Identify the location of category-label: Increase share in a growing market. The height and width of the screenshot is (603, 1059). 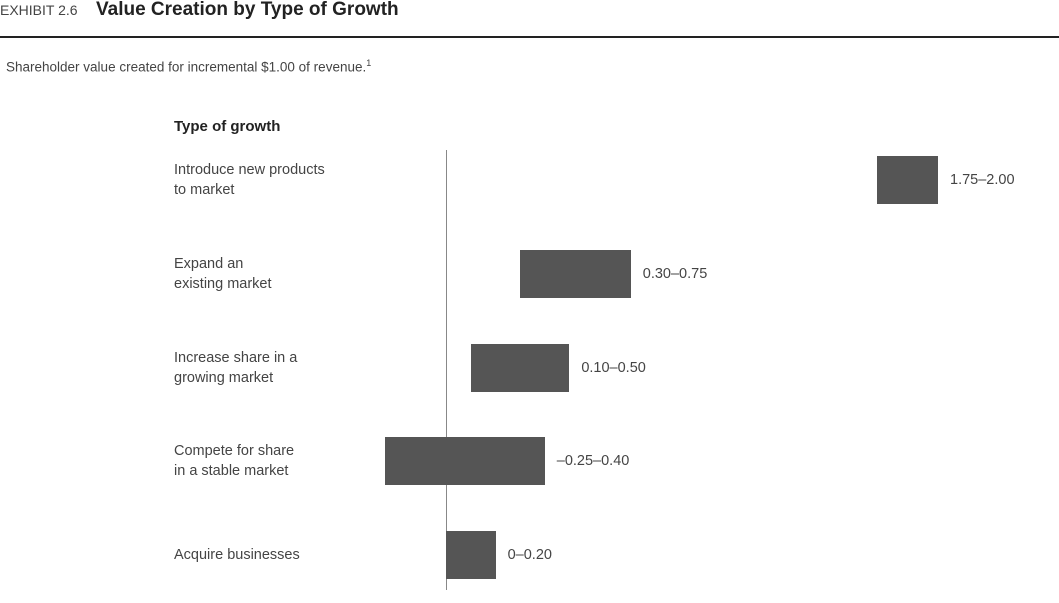
(236, 367).